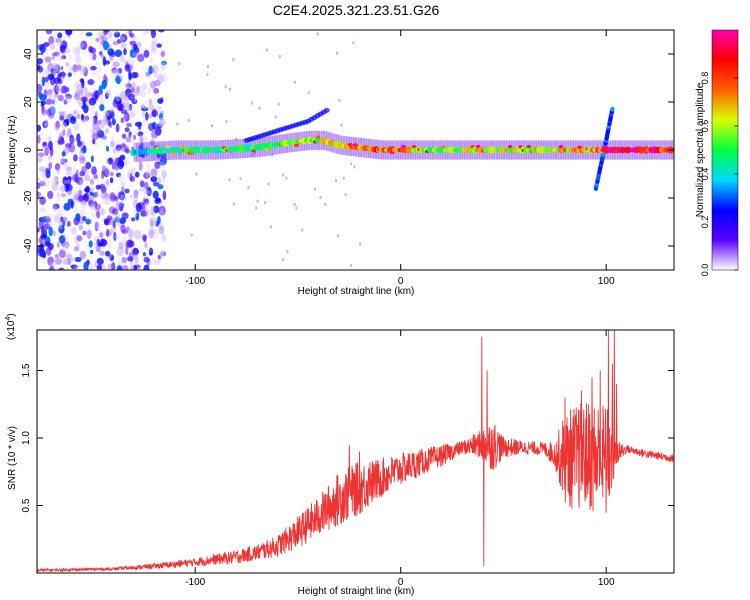 This screenshot has height=600, width=750. I want to click on colorbar-tick-label: 0.8, so click(705, 78).